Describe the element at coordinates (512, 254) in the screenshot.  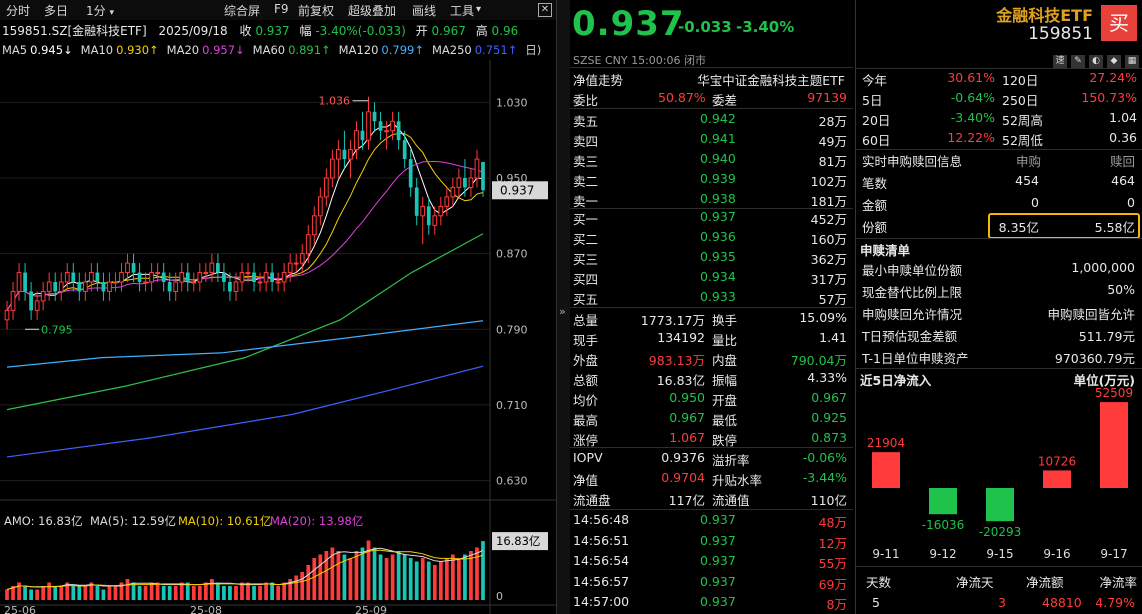
I see `y-tick-label: 0.870` at that location.